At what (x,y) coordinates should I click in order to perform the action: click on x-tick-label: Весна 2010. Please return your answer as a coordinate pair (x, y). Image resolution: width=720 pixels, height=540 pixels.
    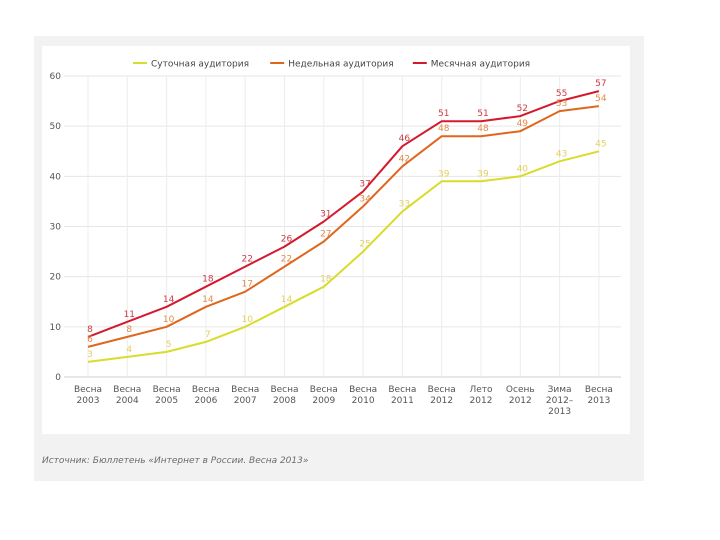
    Looking at the image, I should click on (363, 395).